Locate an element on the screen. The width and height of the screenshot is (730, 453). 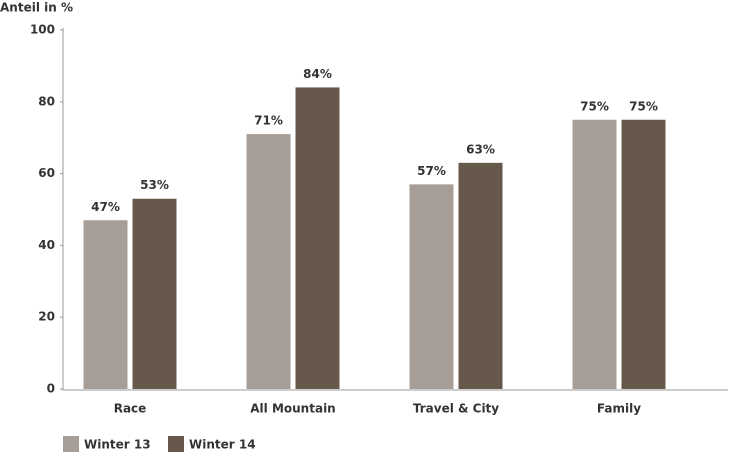
y-tick-label: 80 is located at coordinates (46, 101).